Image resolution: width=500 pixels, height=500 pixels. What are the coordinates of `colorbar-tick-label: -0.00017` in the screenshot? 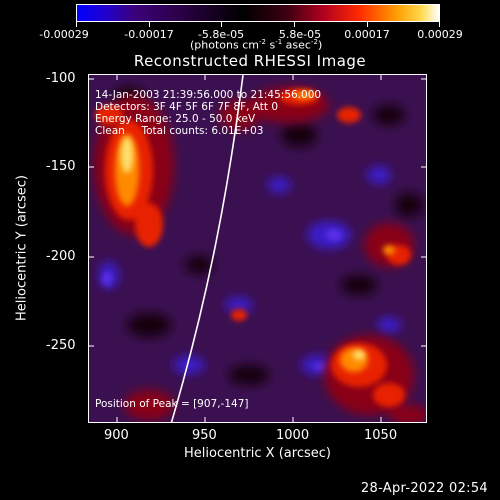 It's located at (149, 34).